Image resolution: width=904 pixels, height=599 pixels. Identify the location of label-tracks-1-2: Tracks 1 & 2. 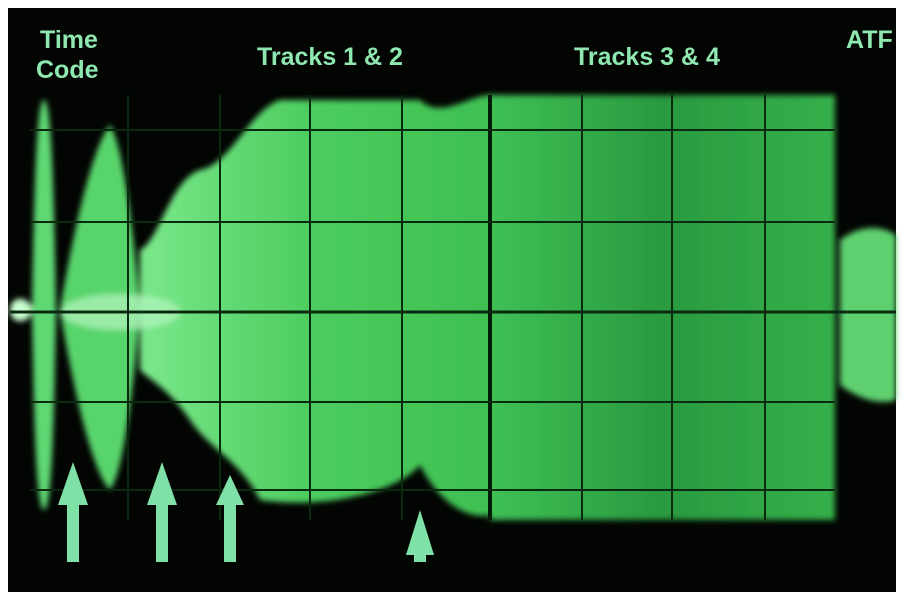
(330, 57).